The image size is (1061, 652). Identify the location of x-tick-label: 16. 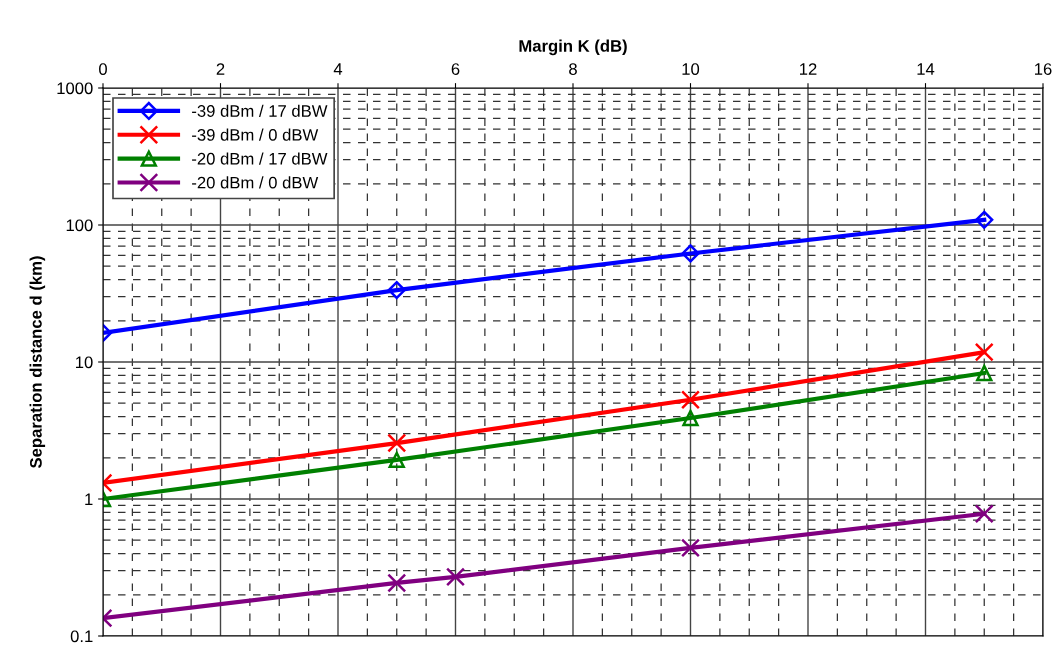
(1043, 69).